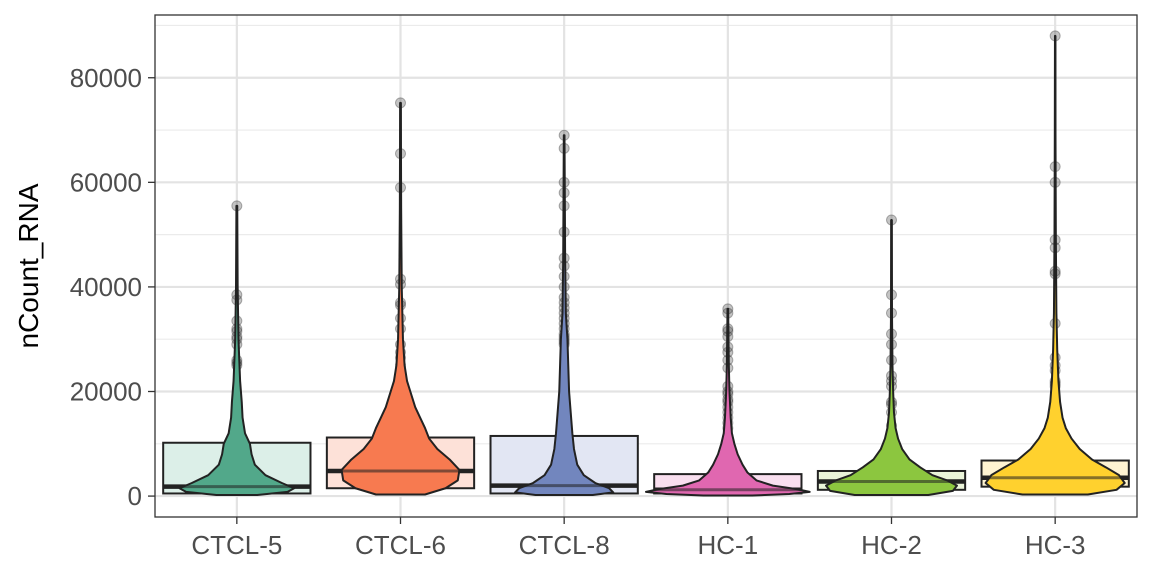  I want to click on x-tick-label: HC-3, so click(1055, 545).